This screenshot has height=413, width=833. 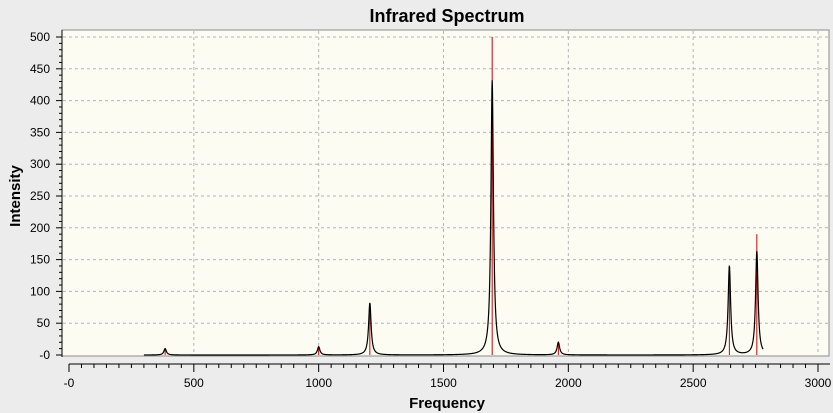 I want to click on y-tick-label: -0, so click(x=44, y=355).